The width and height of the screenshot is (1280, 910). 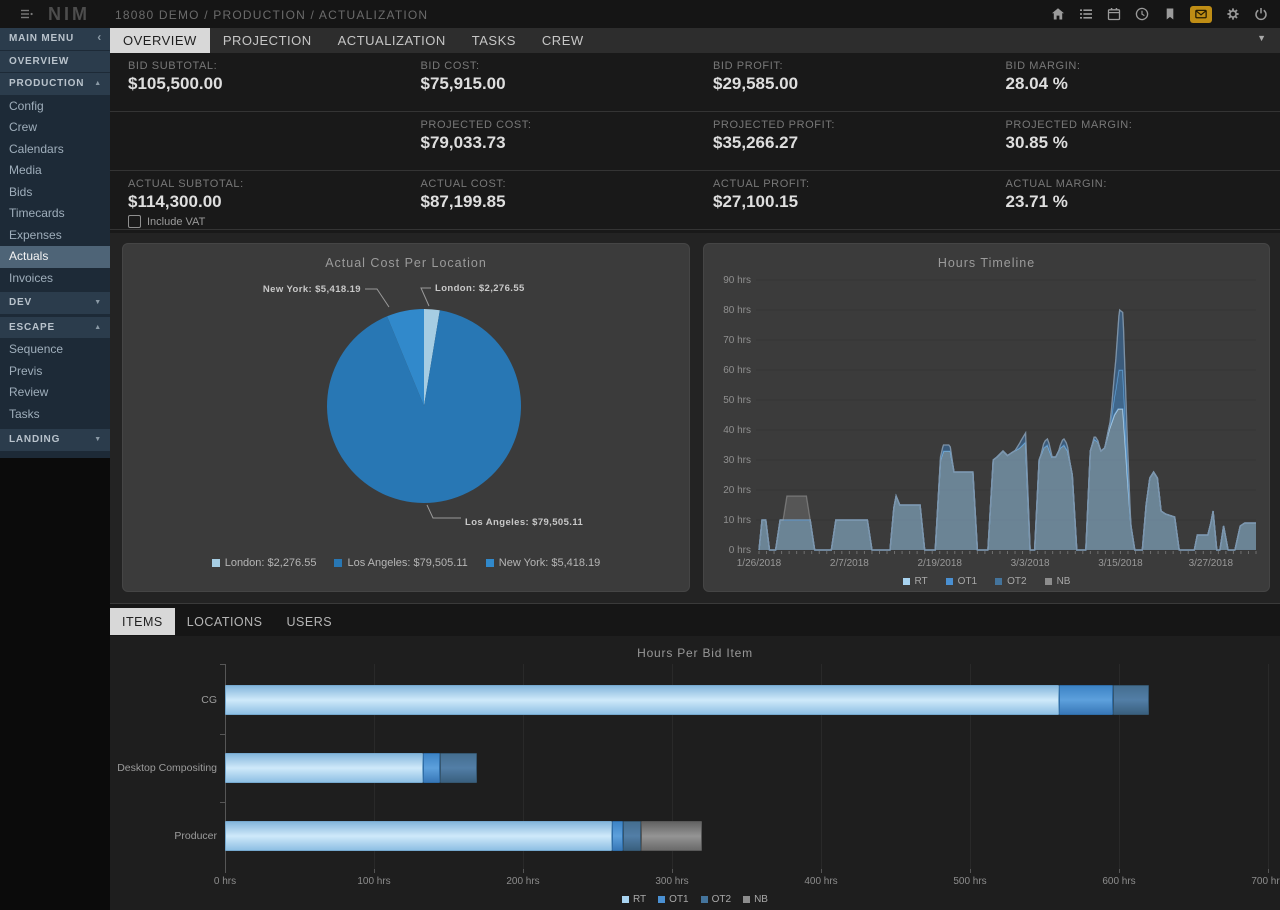 What do you see at coordinates (263, 563) in the screenshot?
I see `pie-legend-item: London: $2,276.55` at bounding box center [263, 563].